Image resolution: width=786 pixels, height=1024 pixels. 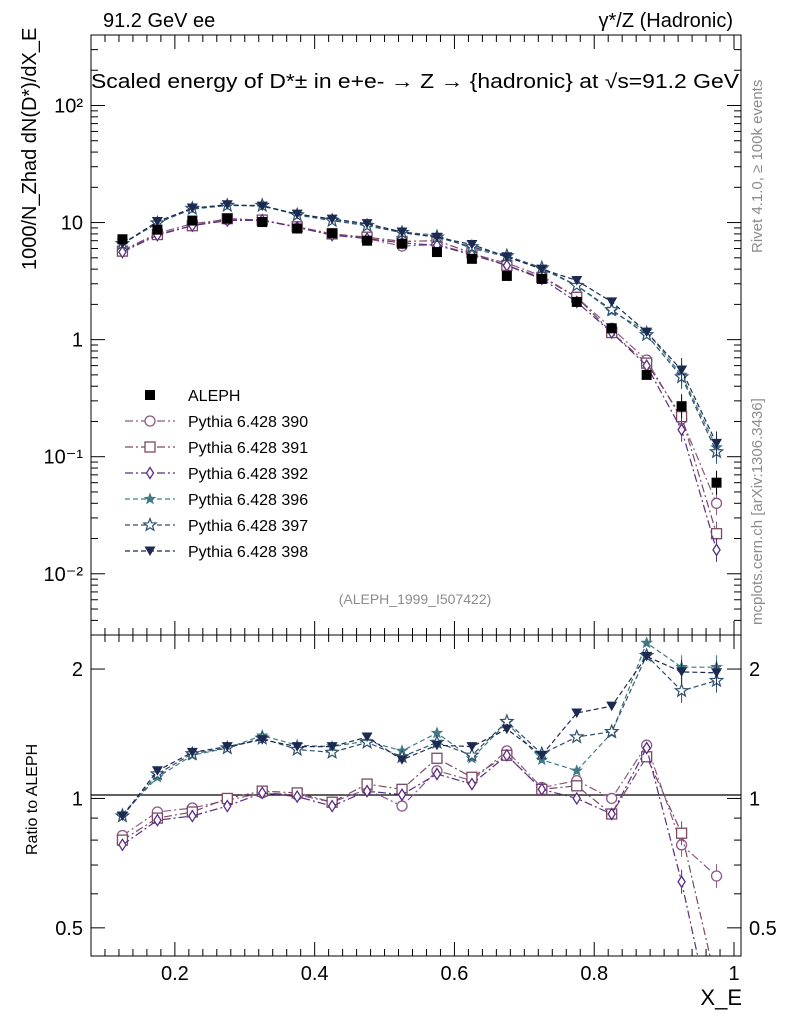 What do you see at coordinates (64, 575) in the screenshot?
I see `y-tick-label: 10⁻²` at bounding box center [64, 575].